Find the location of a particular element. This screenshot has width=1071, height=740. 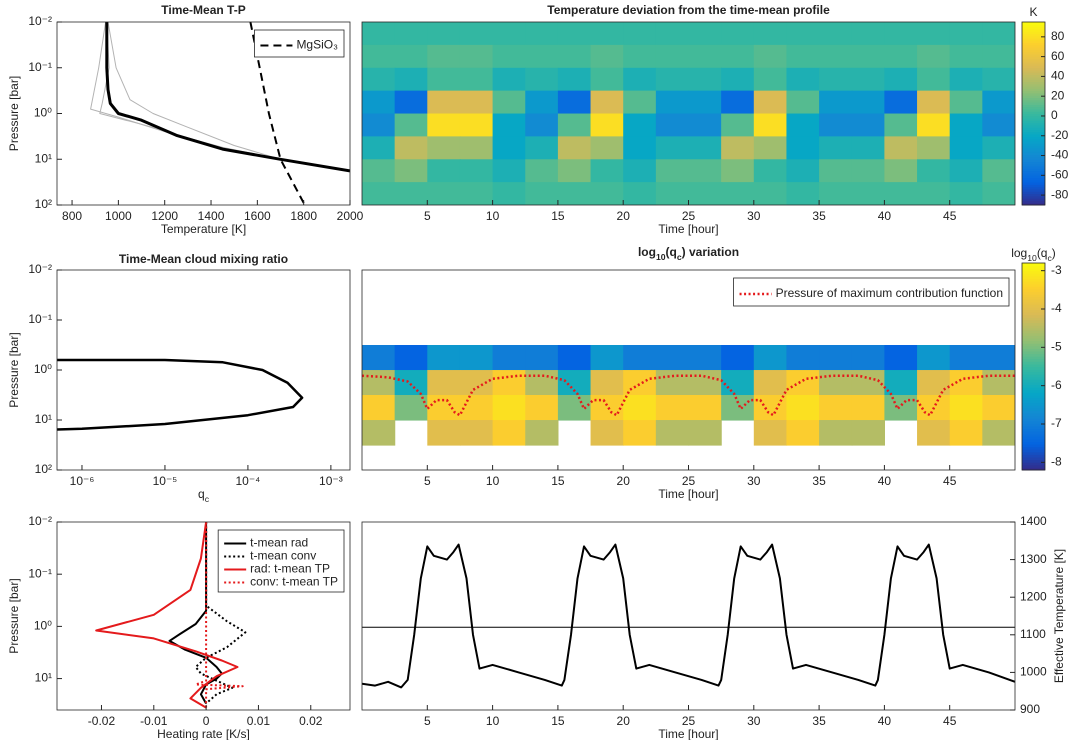

legend-label: t-mean rad is located at coordinates (279, 543).